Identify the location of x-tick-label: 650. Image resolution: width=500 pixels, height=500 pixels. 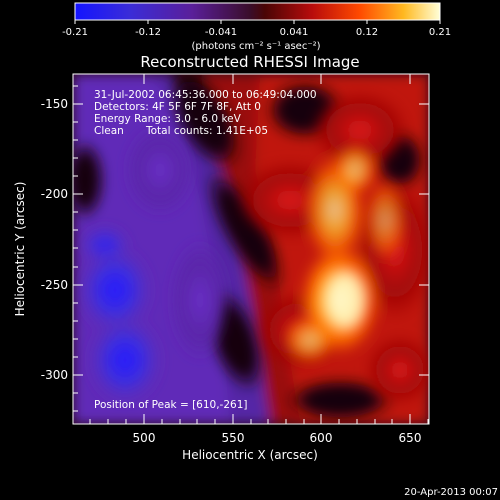
(410, 438).